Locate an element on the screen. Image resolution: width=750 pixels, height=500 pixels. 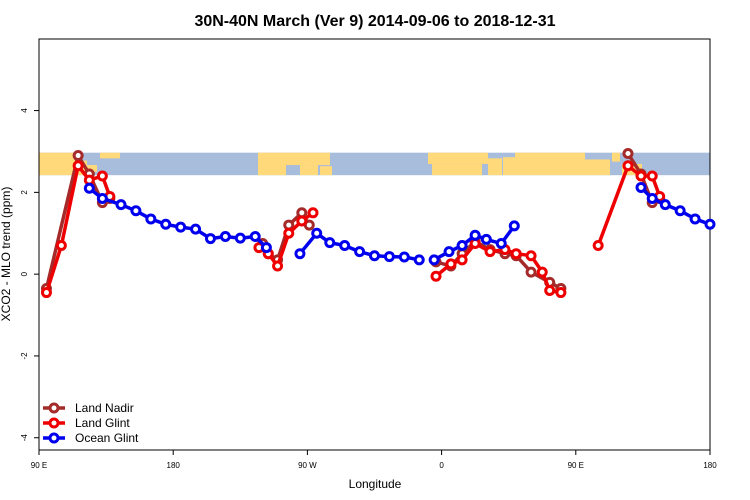
y-tick-label: 2 is located at coordinates (24, 192).